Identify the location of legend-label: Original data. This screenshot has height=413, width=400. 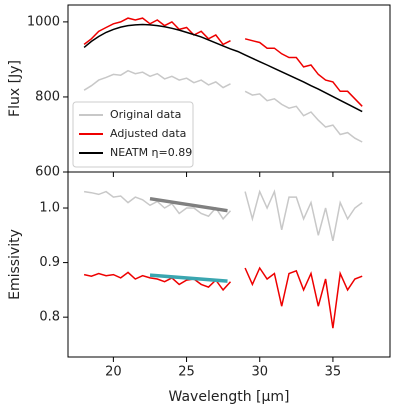
(145, 114).